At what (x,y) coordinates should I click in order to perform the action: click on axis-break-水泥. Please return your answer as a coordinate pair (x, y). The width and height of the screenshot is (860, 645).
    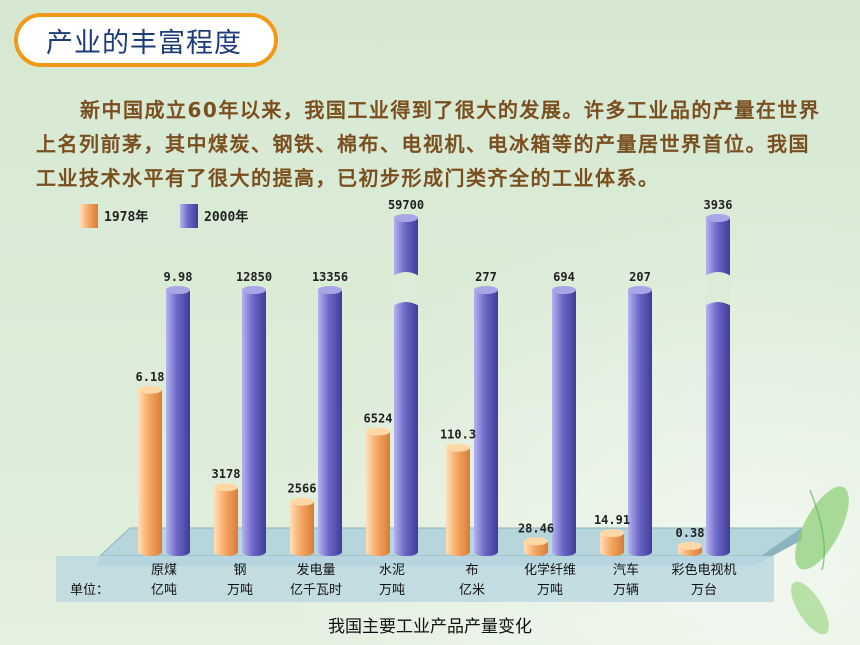
    Looking at the image, I should click on (406, 289).